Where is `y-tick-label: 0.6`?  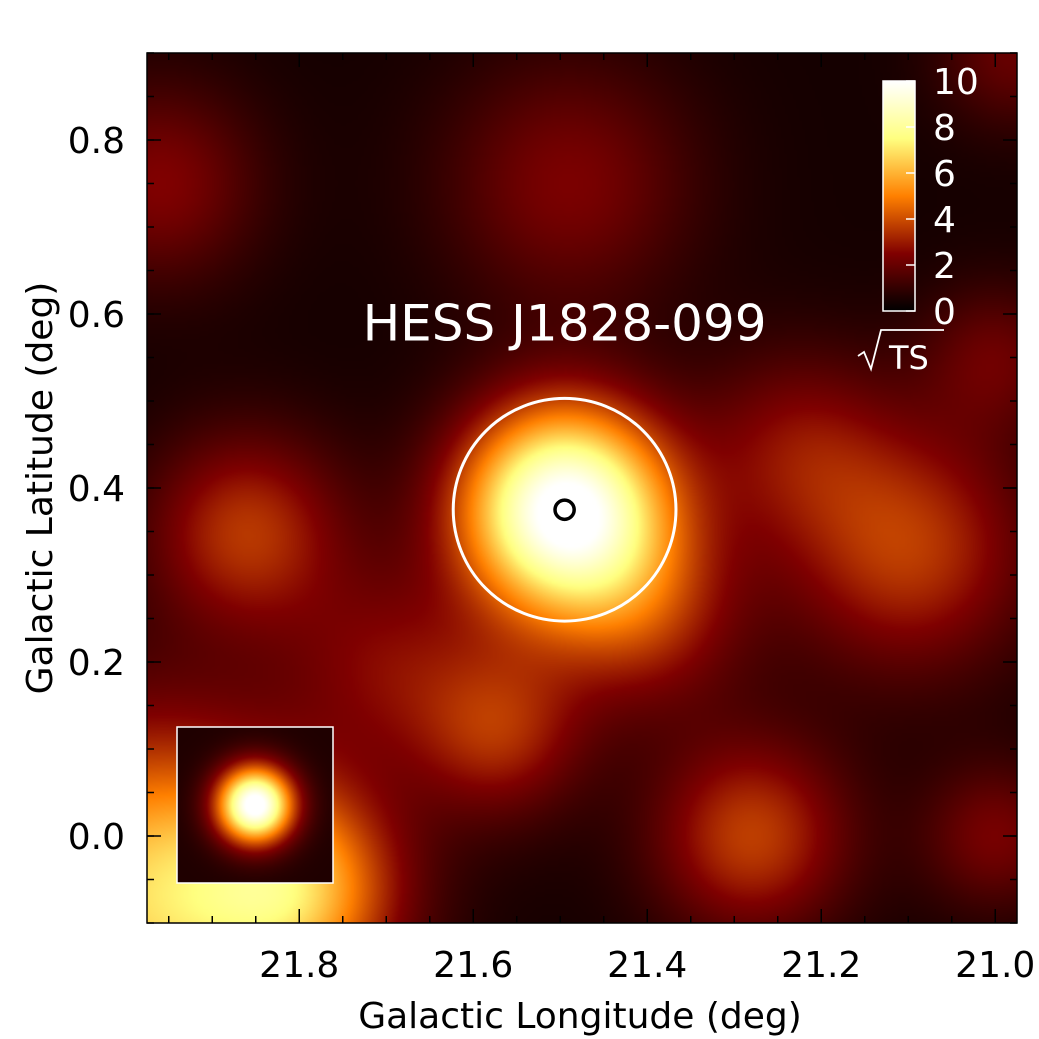
y-tick-label: 0.6 is located at coordinates (96, 315).